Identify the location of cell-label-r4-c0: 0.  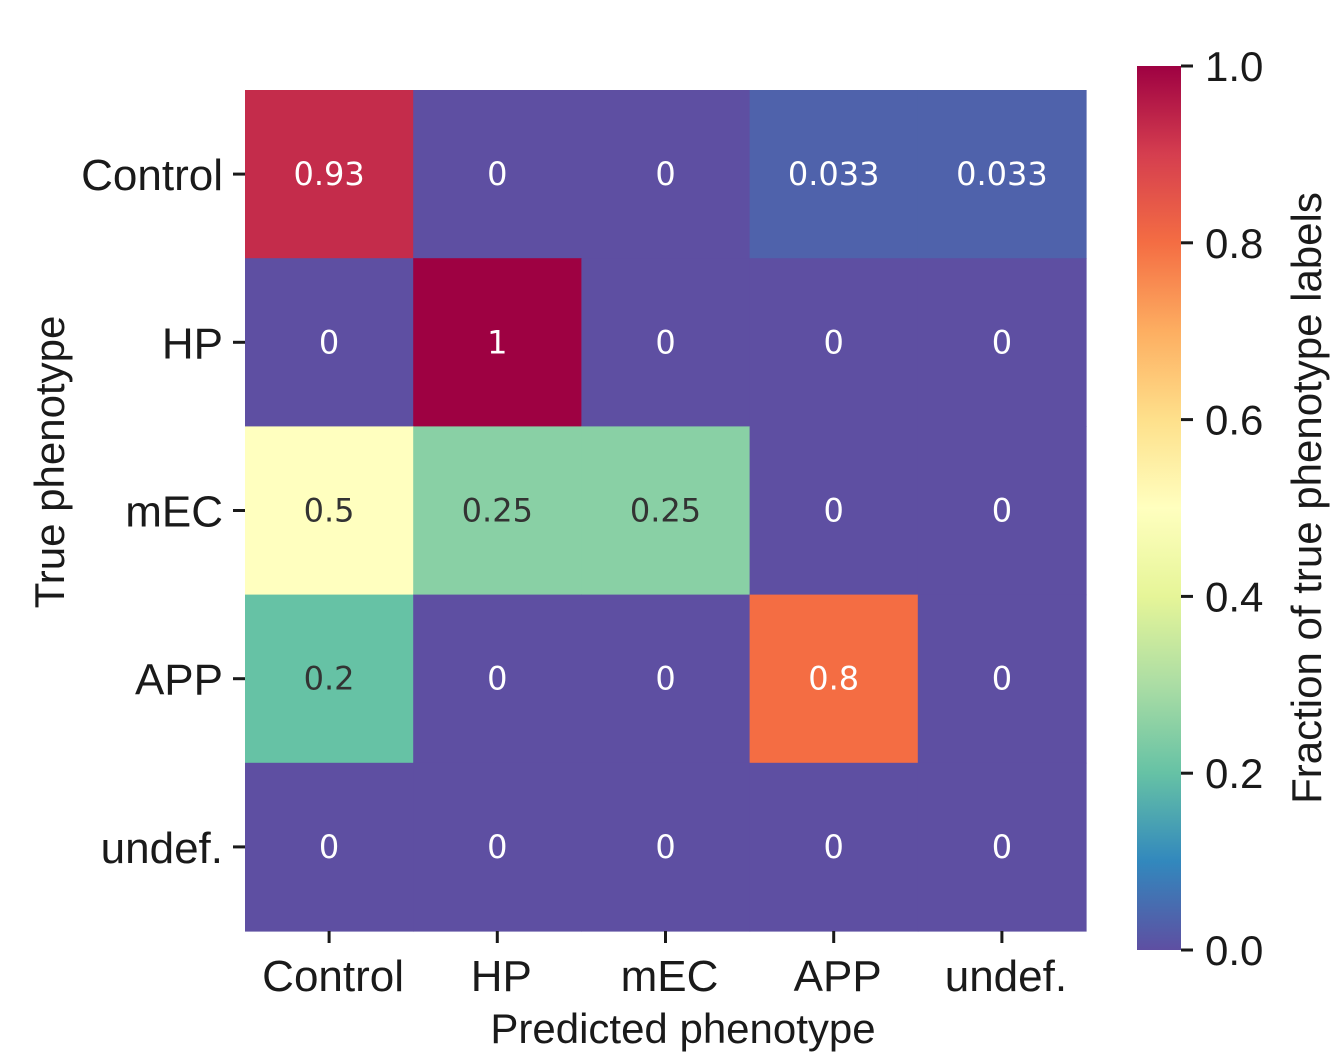
(329, 847).